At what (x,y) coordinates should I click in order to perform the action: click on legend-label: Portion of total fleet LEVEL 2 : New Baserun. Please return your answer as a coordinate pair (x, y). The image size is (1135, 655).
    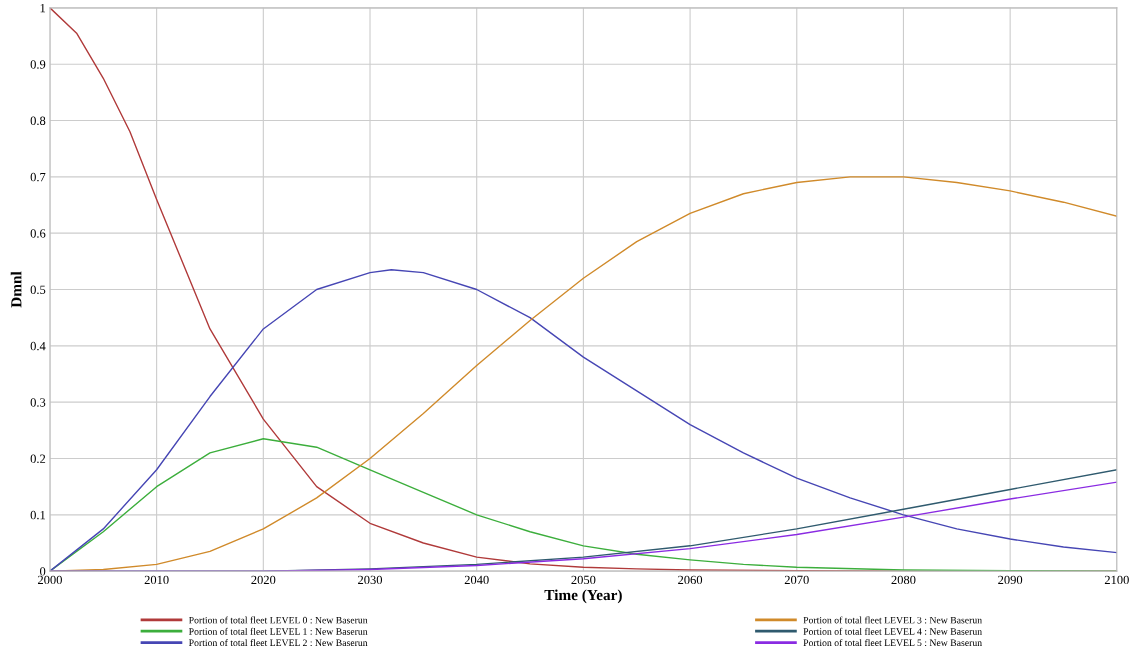
    Looking at the image, I should click on (278, 643).